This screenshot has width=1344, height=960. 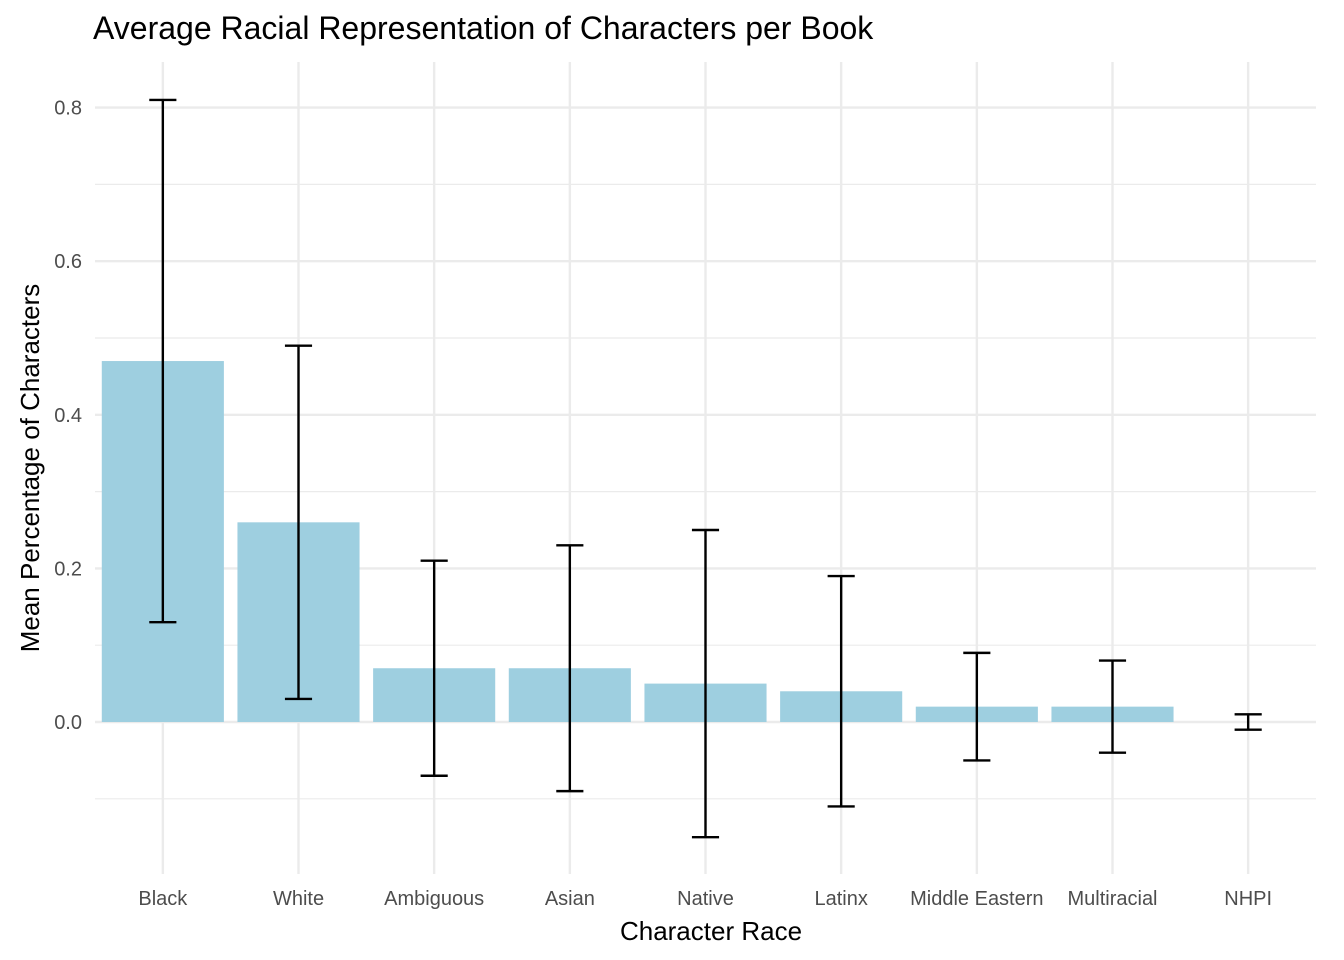 What do you see at coordinates (30, 468) in the screenshot?
I see `y-axis-title: Mean Percentage of Characters` at bounding box center [30, 468].